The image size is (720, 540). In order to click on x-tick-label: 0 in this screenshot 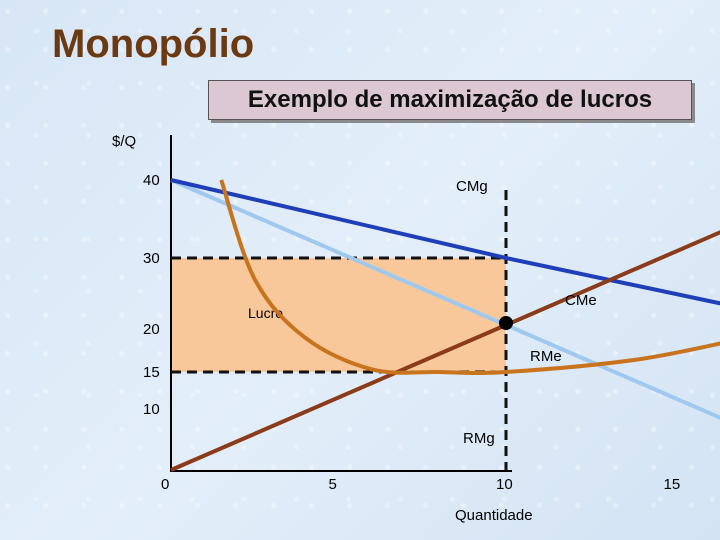, I will do `click(165, 484)`.